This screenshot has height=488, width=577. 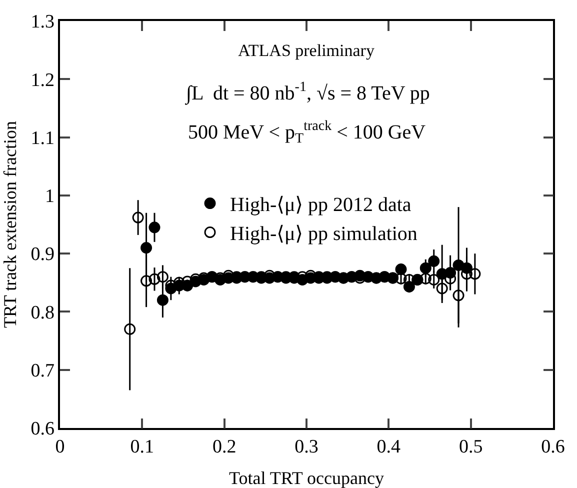 What do you see at coordinates (42, 138) in the screenshot?
I see `y-tick-label: 1.1` at bounding box center [42, 138].